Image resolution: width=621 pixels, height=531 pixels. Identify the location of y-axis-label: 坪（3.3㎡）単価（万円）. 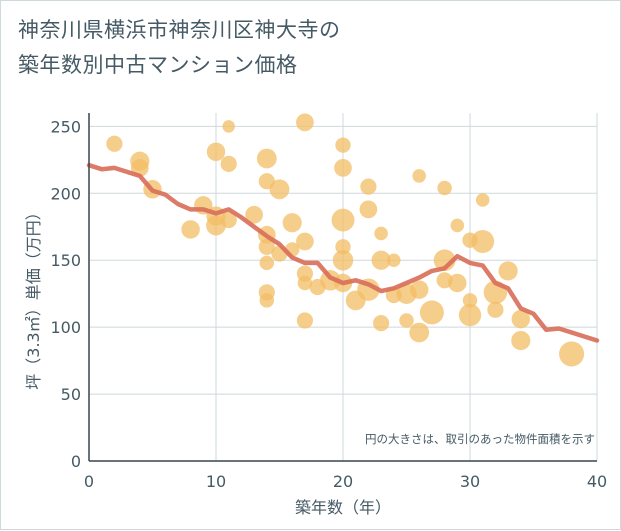
(33, 296).